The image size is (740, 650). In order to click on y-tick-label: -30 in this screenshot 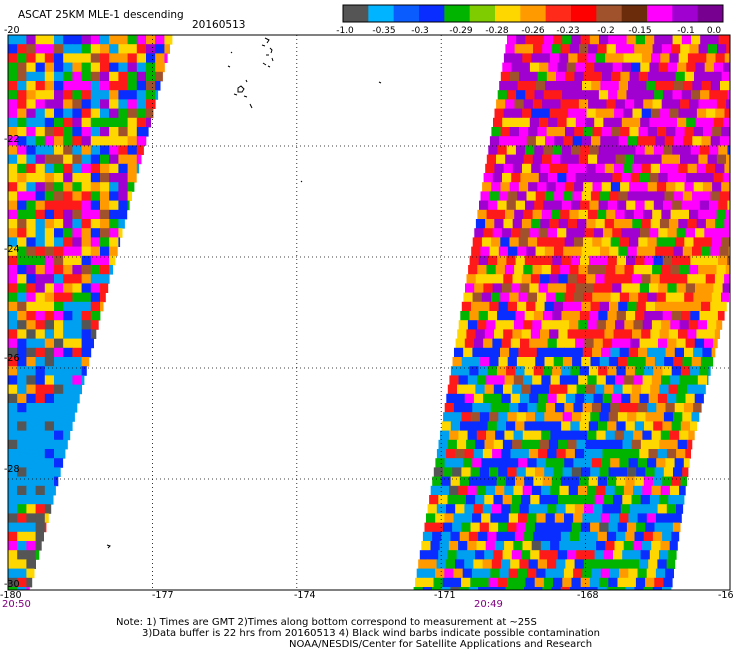, I will do `click(12, 584)`.